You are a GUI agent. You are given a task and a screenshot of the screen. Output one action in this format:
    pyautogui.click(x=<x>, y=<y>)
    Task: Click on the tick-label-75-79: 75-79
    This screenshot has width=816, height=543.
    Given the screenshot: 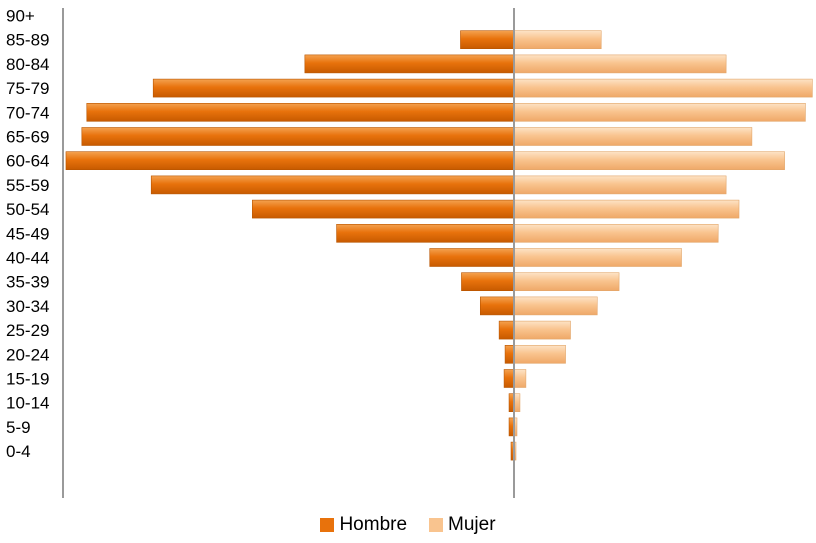 What is the action you would take?
    pyautogui.click(x=27, y=88)
    